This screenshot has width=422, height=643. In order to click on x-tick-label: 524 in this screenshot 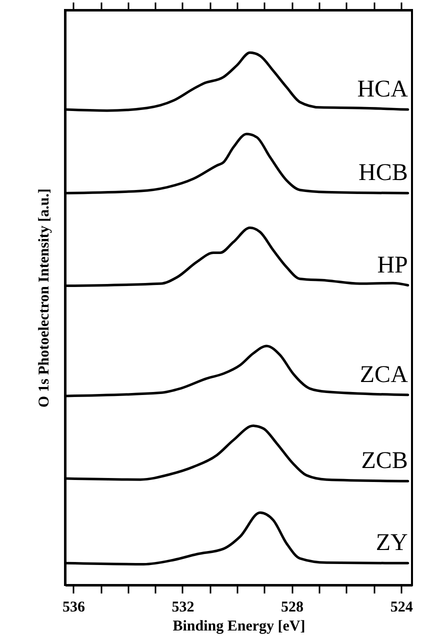, I will do `click(402, 608)`.